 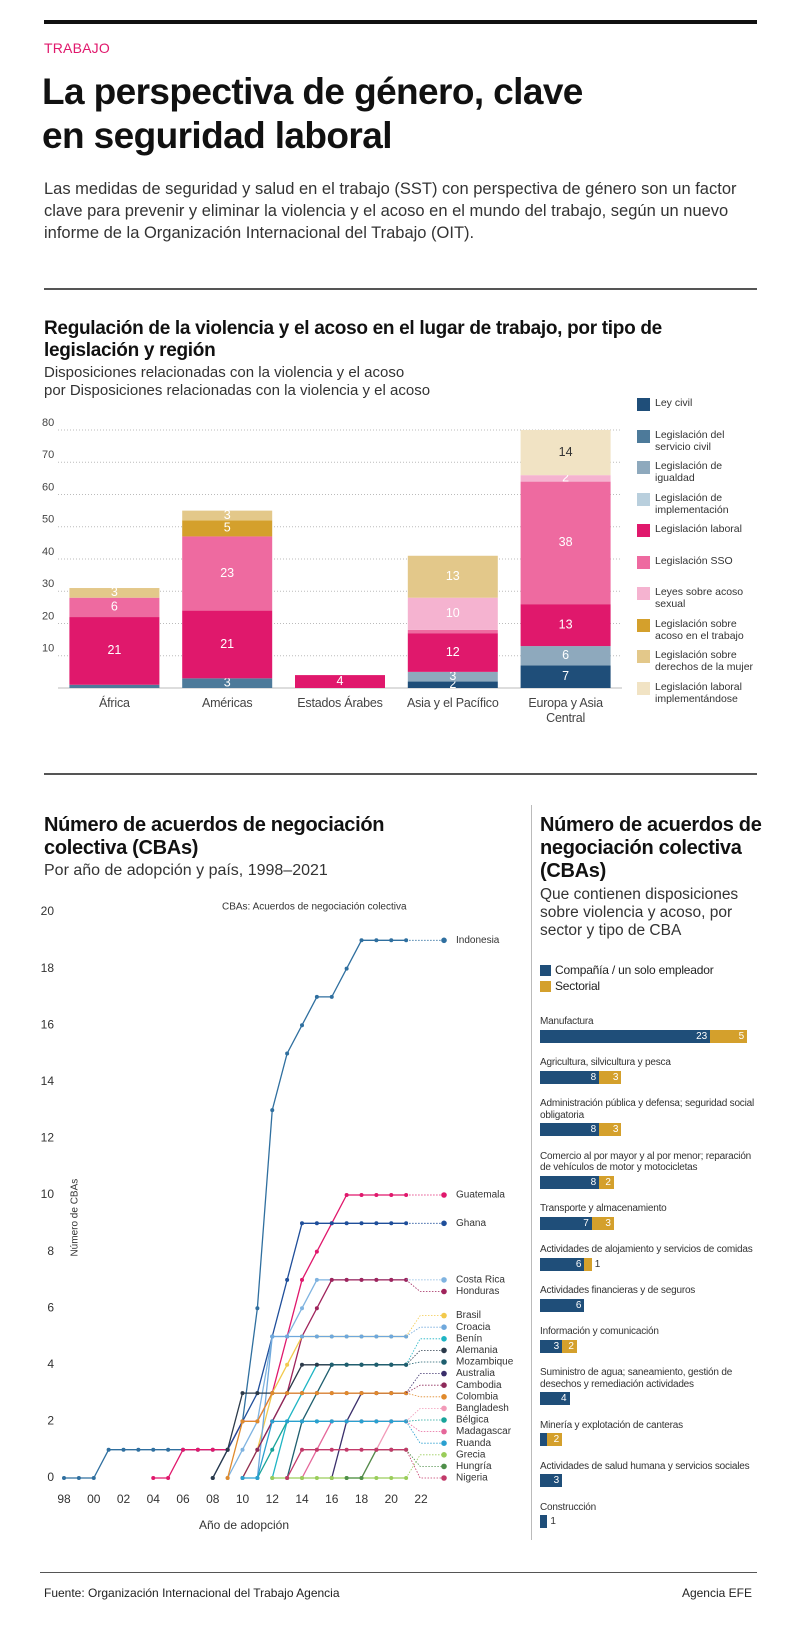 What do you see at coordinates (474, 1466) in the screenshot?
I see `series-label: Hungría` at bounding box center [474, 1466].